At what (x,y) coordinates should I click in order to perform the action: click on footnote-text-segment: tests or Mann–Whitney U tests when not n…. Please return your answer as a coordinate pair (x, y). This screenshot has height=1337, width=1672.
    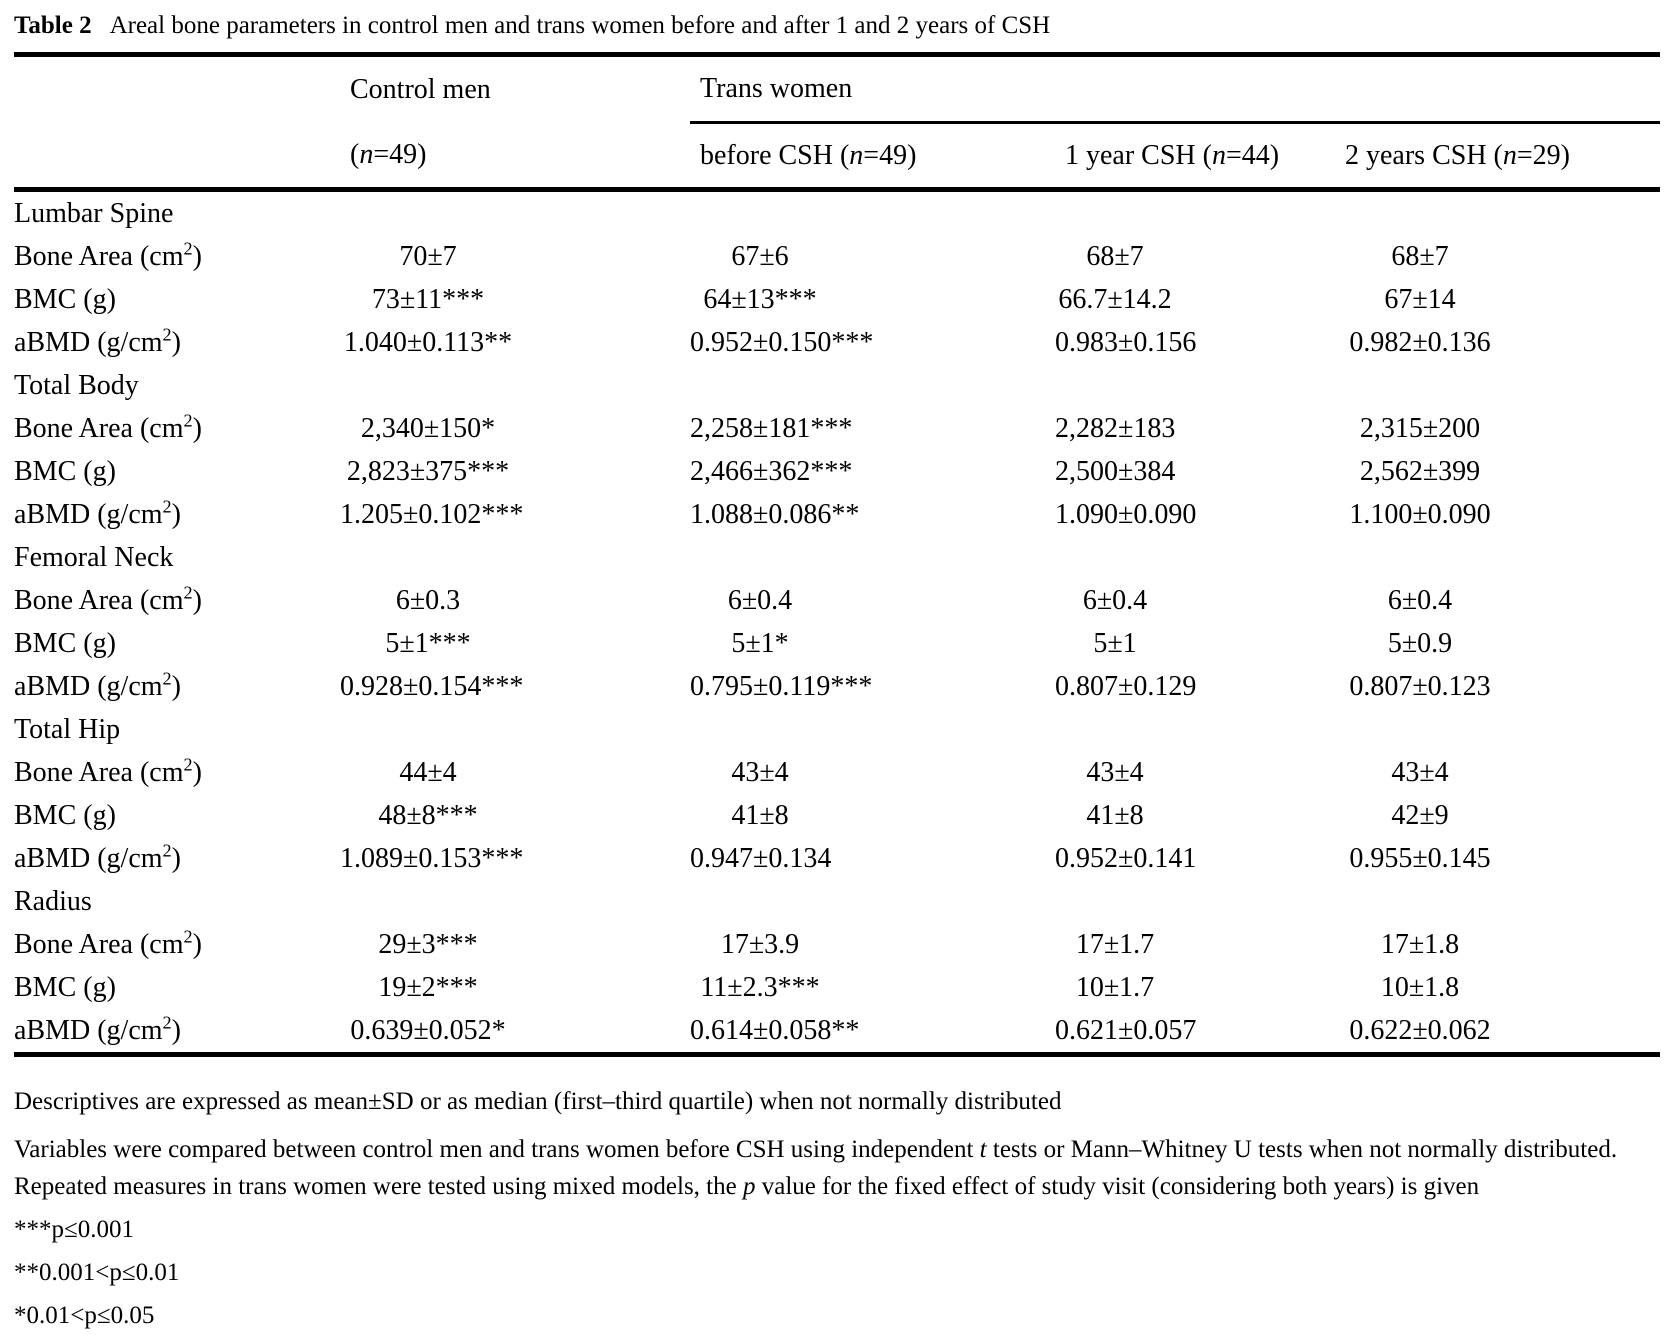
    Looking at the image, I should click on (816, 1168).